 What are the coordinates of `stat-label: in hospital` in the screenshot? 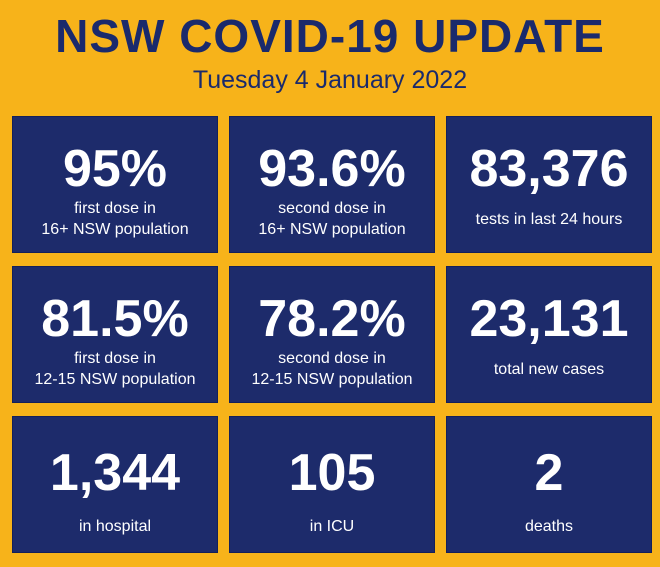 It's located at (115, 526).